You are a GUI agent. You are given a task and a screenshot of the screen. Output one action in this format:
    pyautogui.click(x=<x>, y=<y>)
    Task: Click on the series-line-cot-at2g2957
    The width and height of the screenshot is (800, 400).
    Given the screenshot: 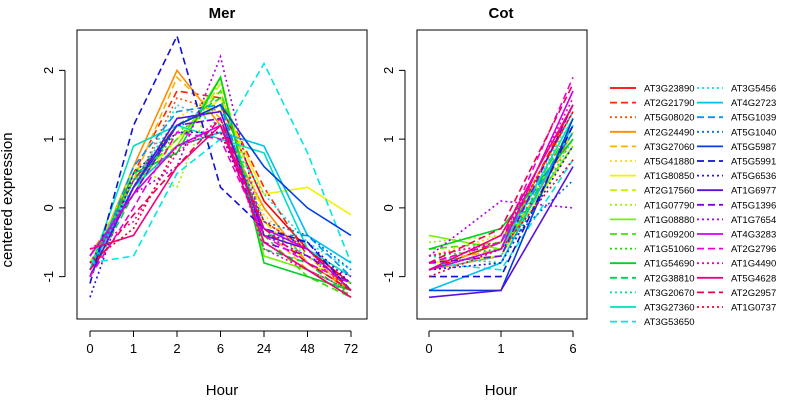 What is the action you would take?
    pyautogui.click(x=501, y=173)
    